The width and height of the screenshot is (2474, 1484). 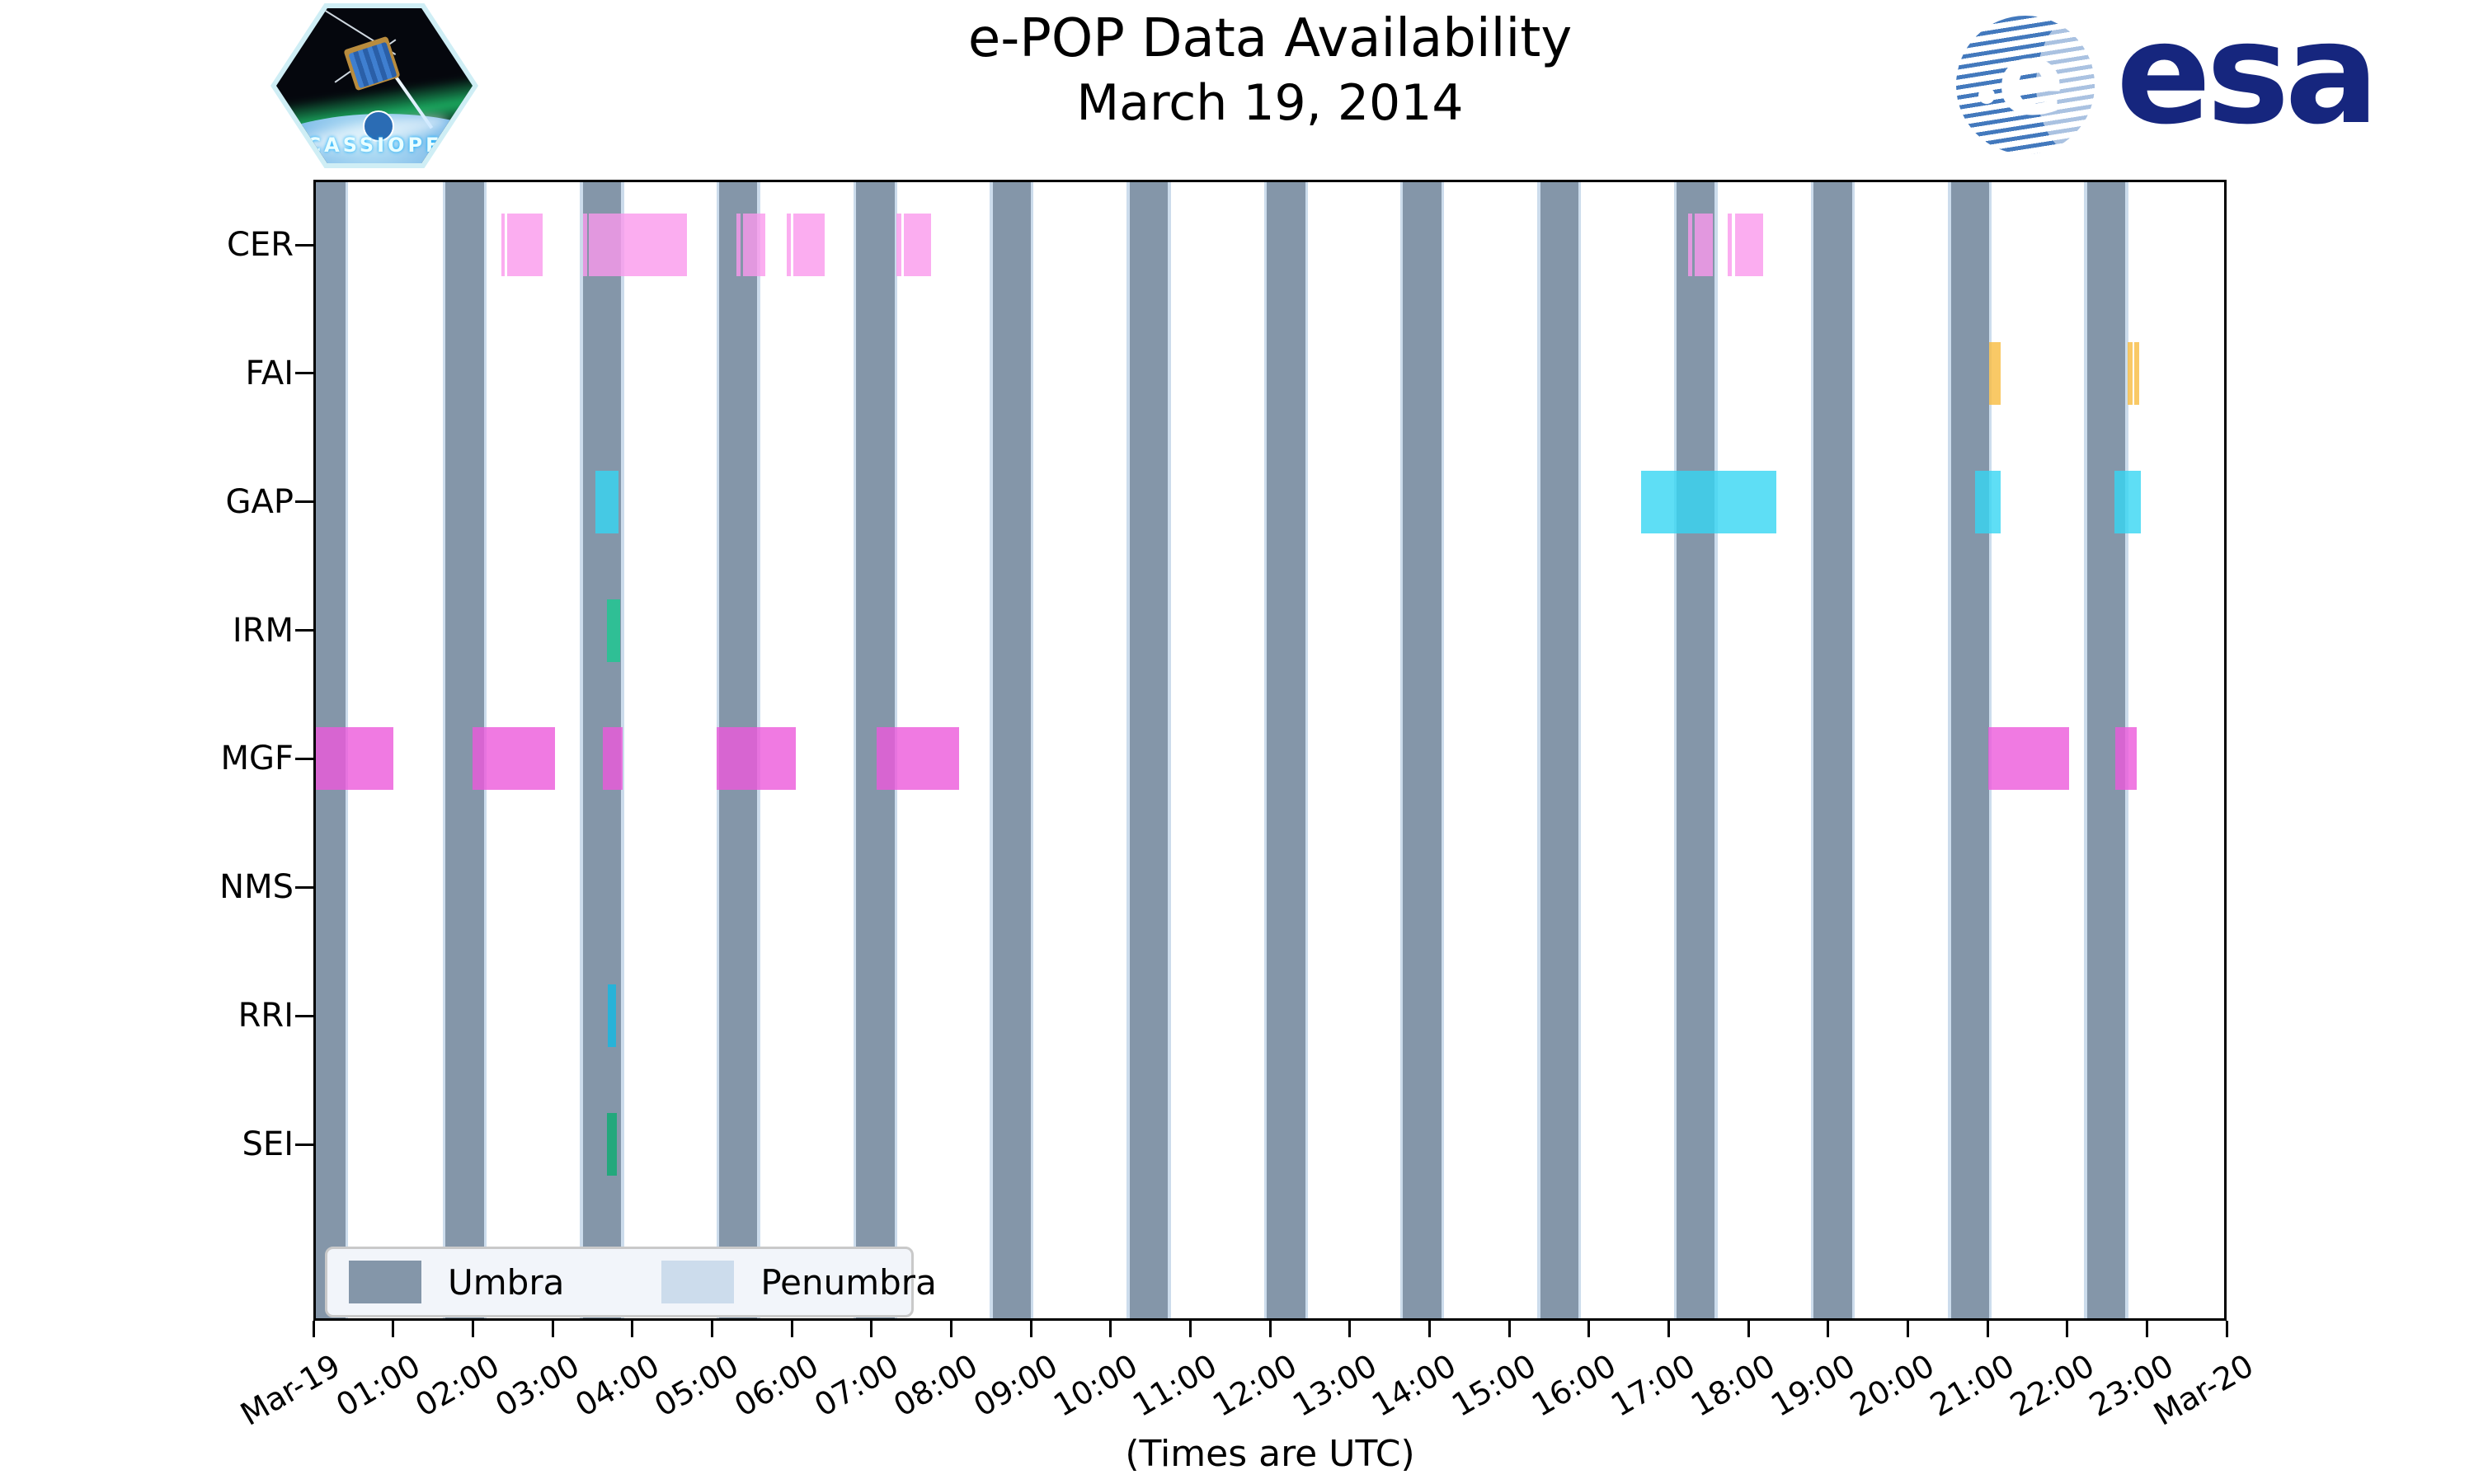 I want to click on chart-title: e-POP Data Availability March 19, 2014, so click(x=1270, y=69).